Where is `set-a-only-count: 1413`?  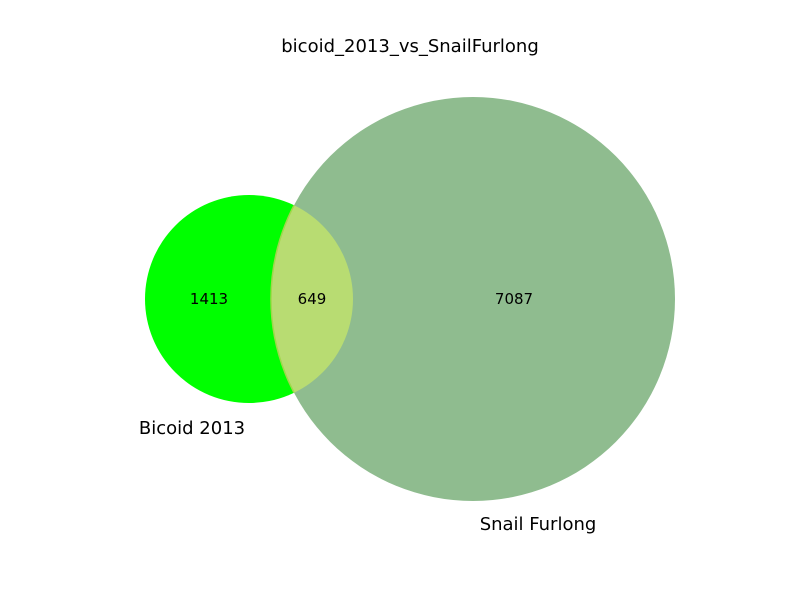 set-a-only-count: 1413 is located at coordinates (209, 299).